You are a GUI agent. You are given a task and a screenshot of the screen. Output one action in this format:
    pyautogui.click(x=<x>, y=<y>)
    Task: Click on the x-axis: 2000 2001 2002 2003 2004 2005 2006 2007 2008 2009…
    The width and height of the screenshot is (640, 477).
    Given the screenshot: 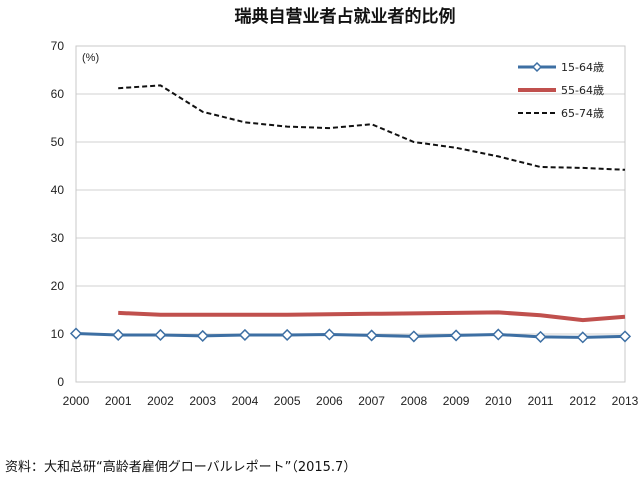 What is the action you would take?
    pyautogui.click(x=351, y=401)
    